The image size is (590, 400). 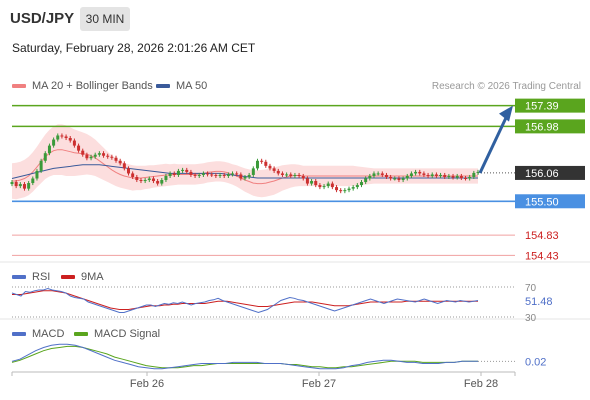 What do you see at coordinates (117, 334) in the screenshot?
I see `legend-macd-signal: MACD Signal` at bounding box center [117, 334].